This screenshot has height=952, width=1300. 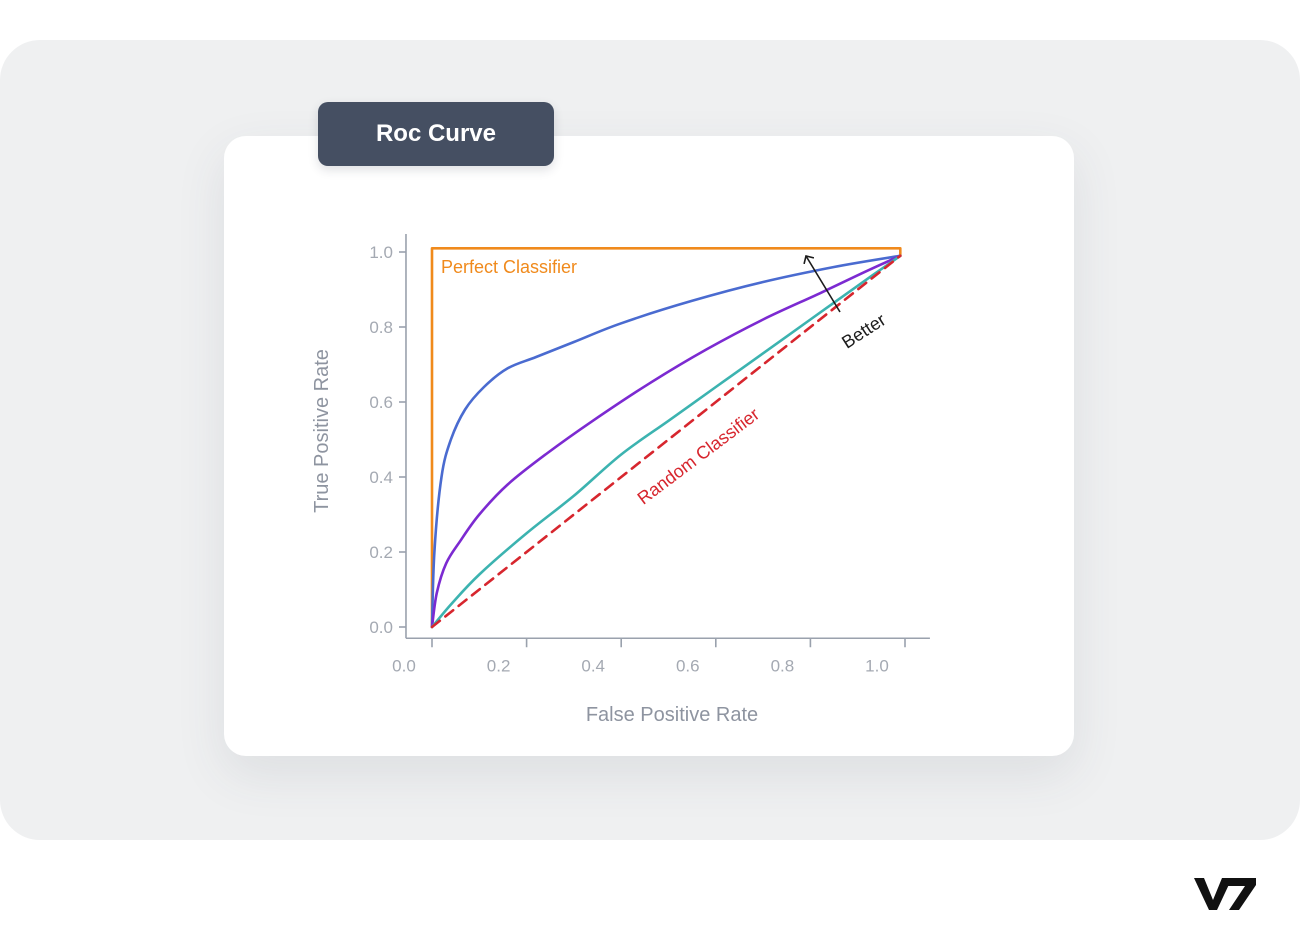 I want to click on random-classifier-line, so click(x=666, y=441).